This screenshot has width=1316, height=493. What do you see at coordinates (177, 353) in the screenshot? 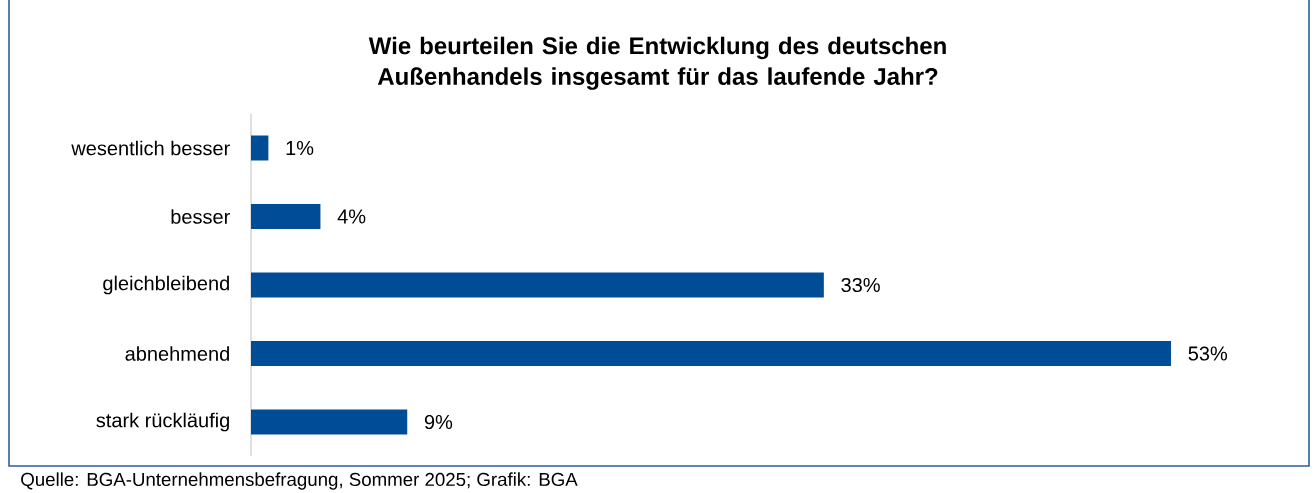
I see `y-tick-label: abnehmend` at bounding box center [177, 353].